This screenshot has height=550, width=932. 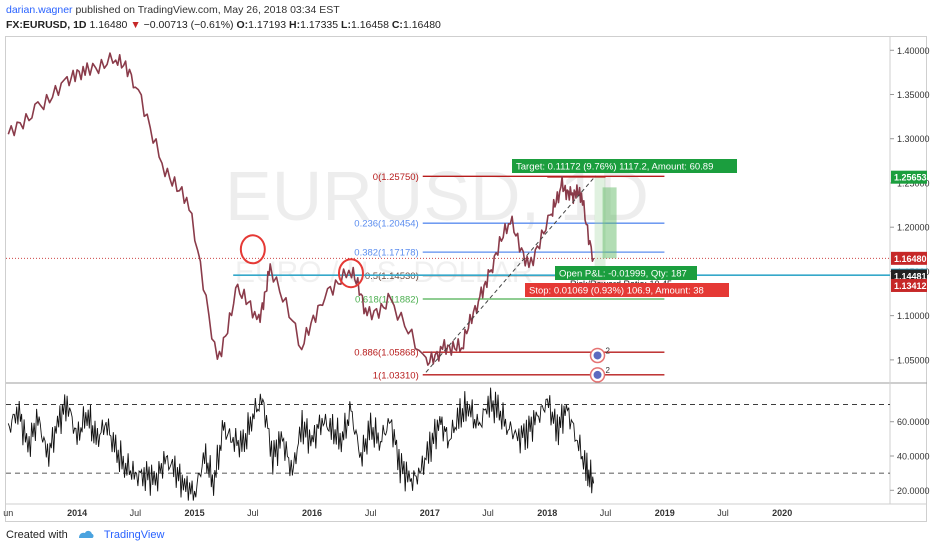 I want to click on symbol-label: FX:EURUSD, 1D, so click(x=46, y=25).